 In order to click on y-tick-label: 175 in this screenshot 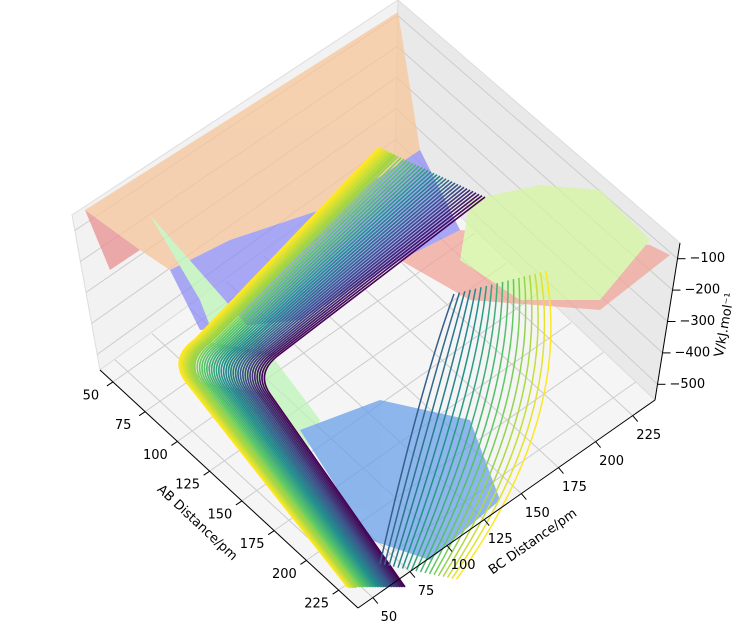, I will do `click(574, 487)`.